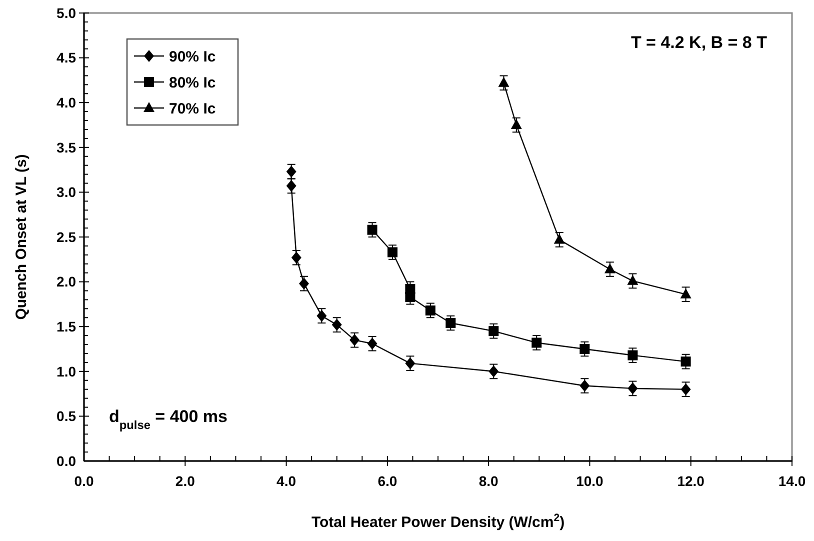 This screenshot has width=814, height=541. I want to click on y-tick-label: 4.0, so click(66, 102).